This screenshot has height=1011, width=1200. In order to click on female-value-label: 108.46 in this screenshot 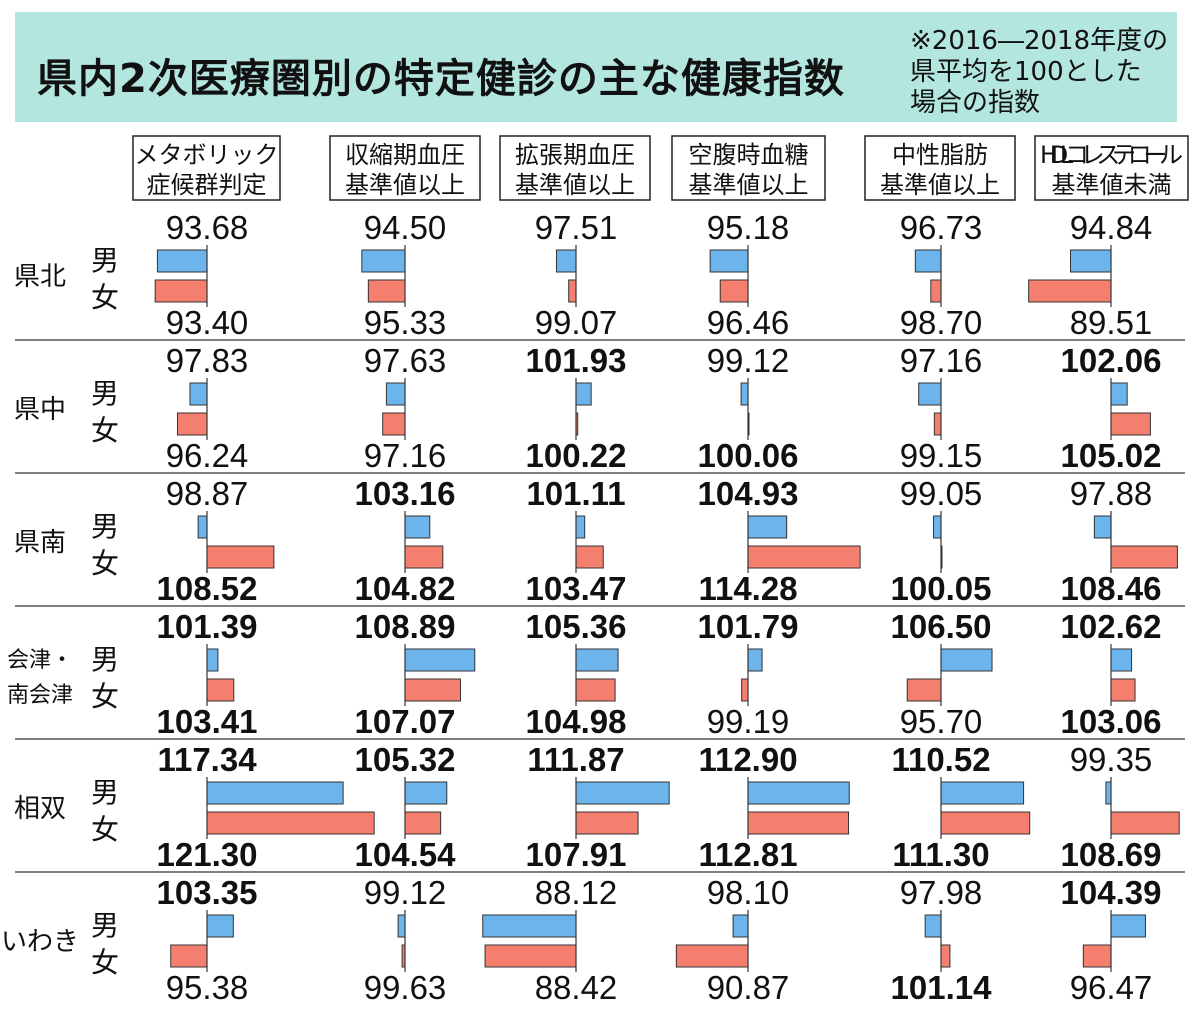, I will do `click(1111, 588)`.